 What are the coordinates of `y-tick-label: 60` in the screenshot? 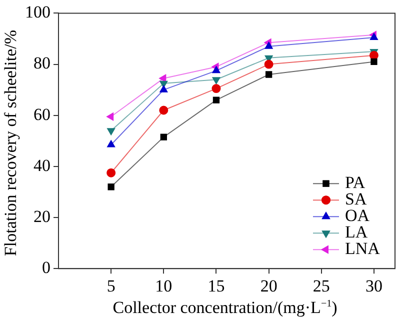 It's located at (42, 114).